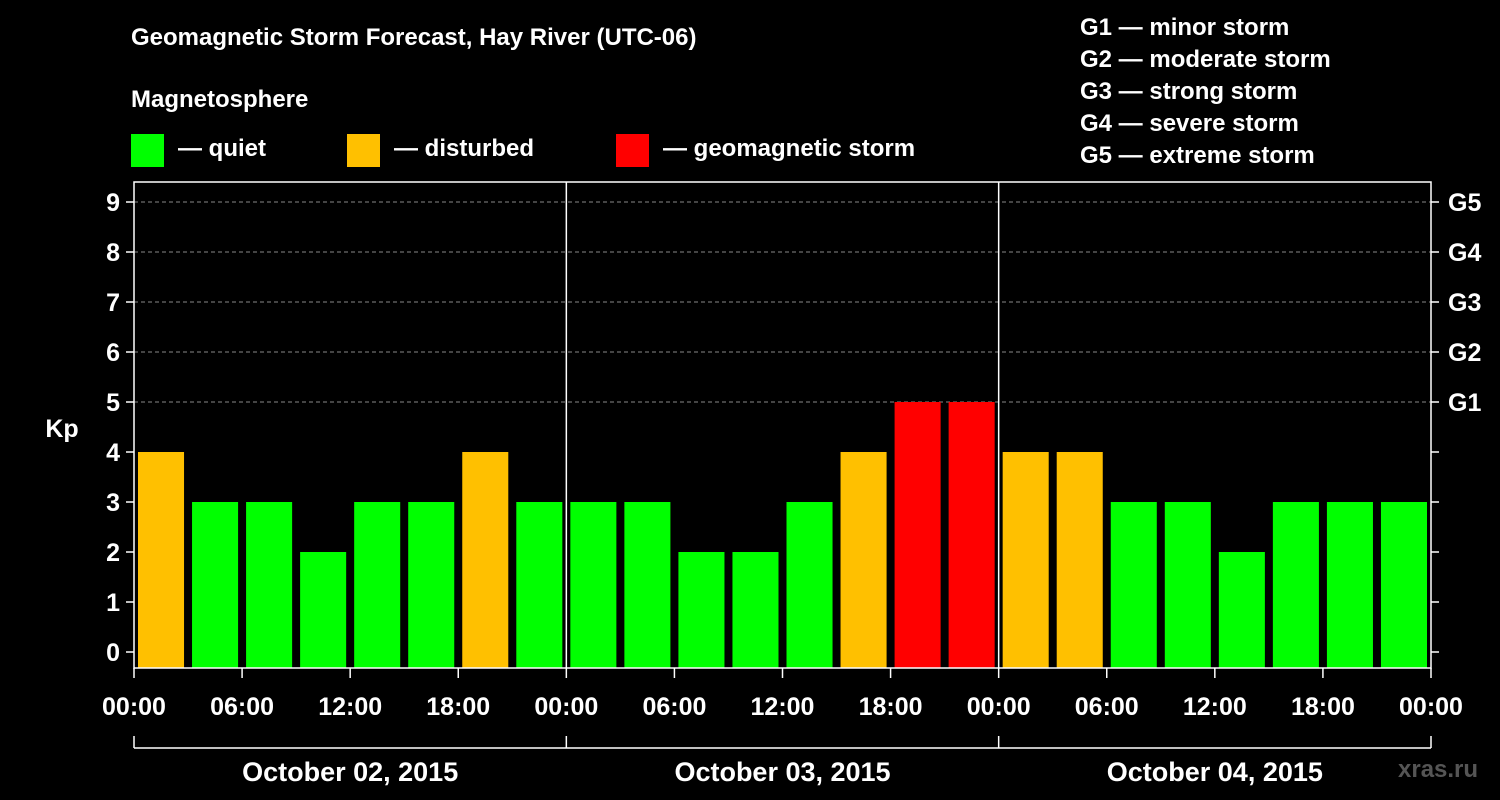 The width and height of the screenshot is (1500, 800). I want to click on watermark: xras.ru, so click(1438, 769).